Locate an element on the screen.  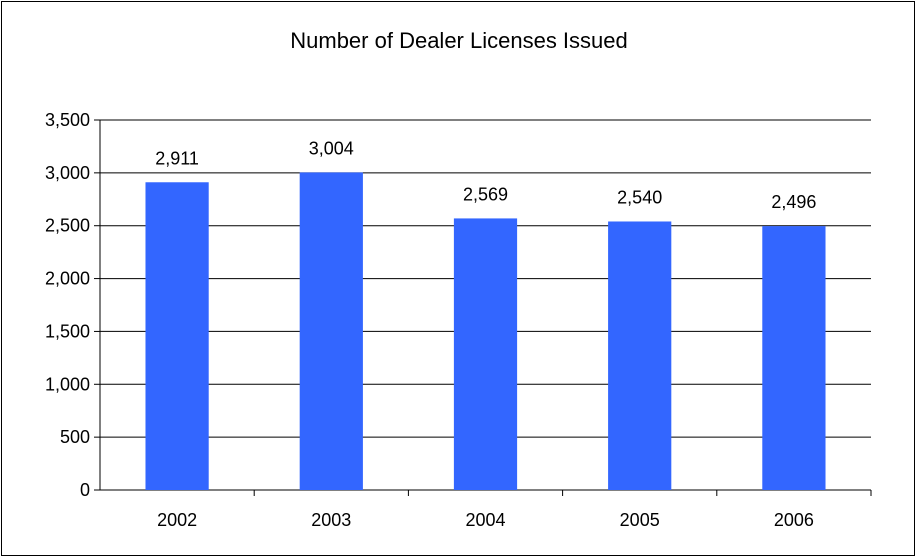
value-label-2002: 2,911 is located at coordinates (177, 158).